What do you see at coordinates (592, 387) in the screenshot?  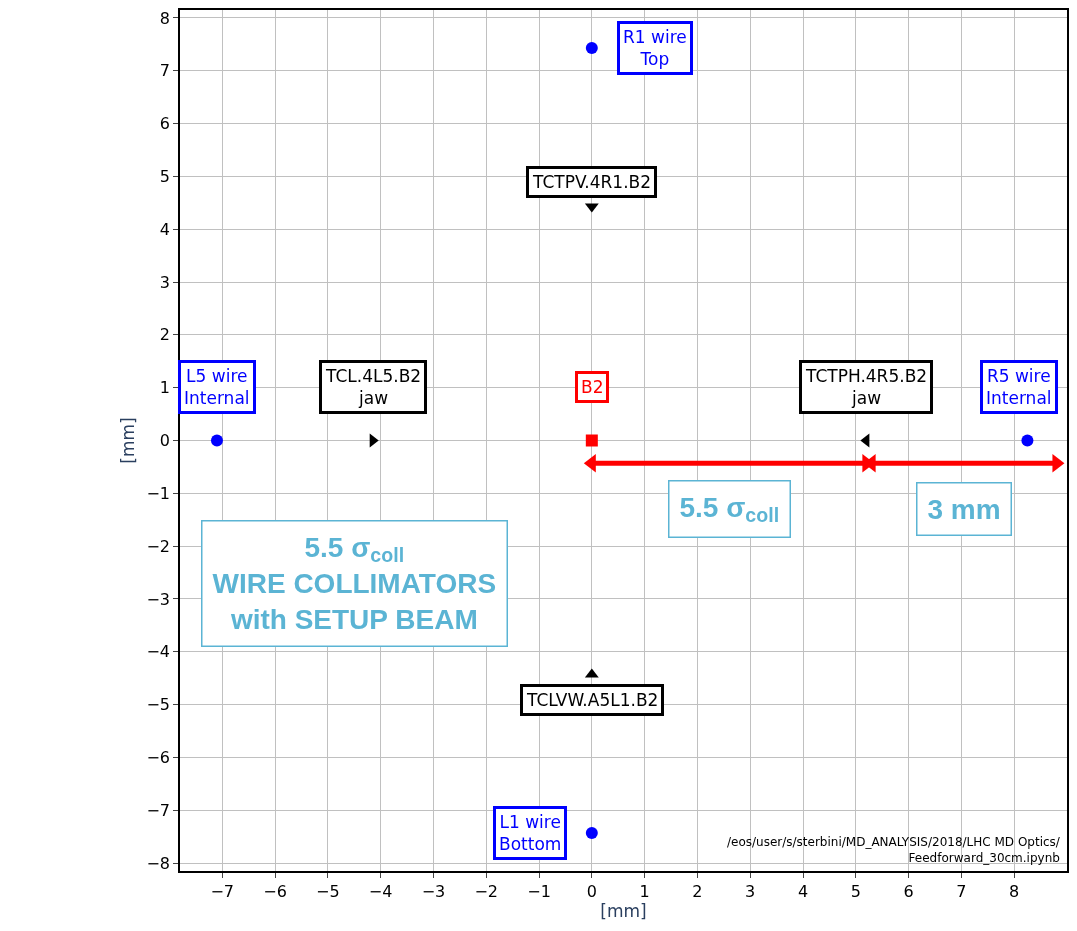 I see `annotation: B2` at bounding box center [592, 387].